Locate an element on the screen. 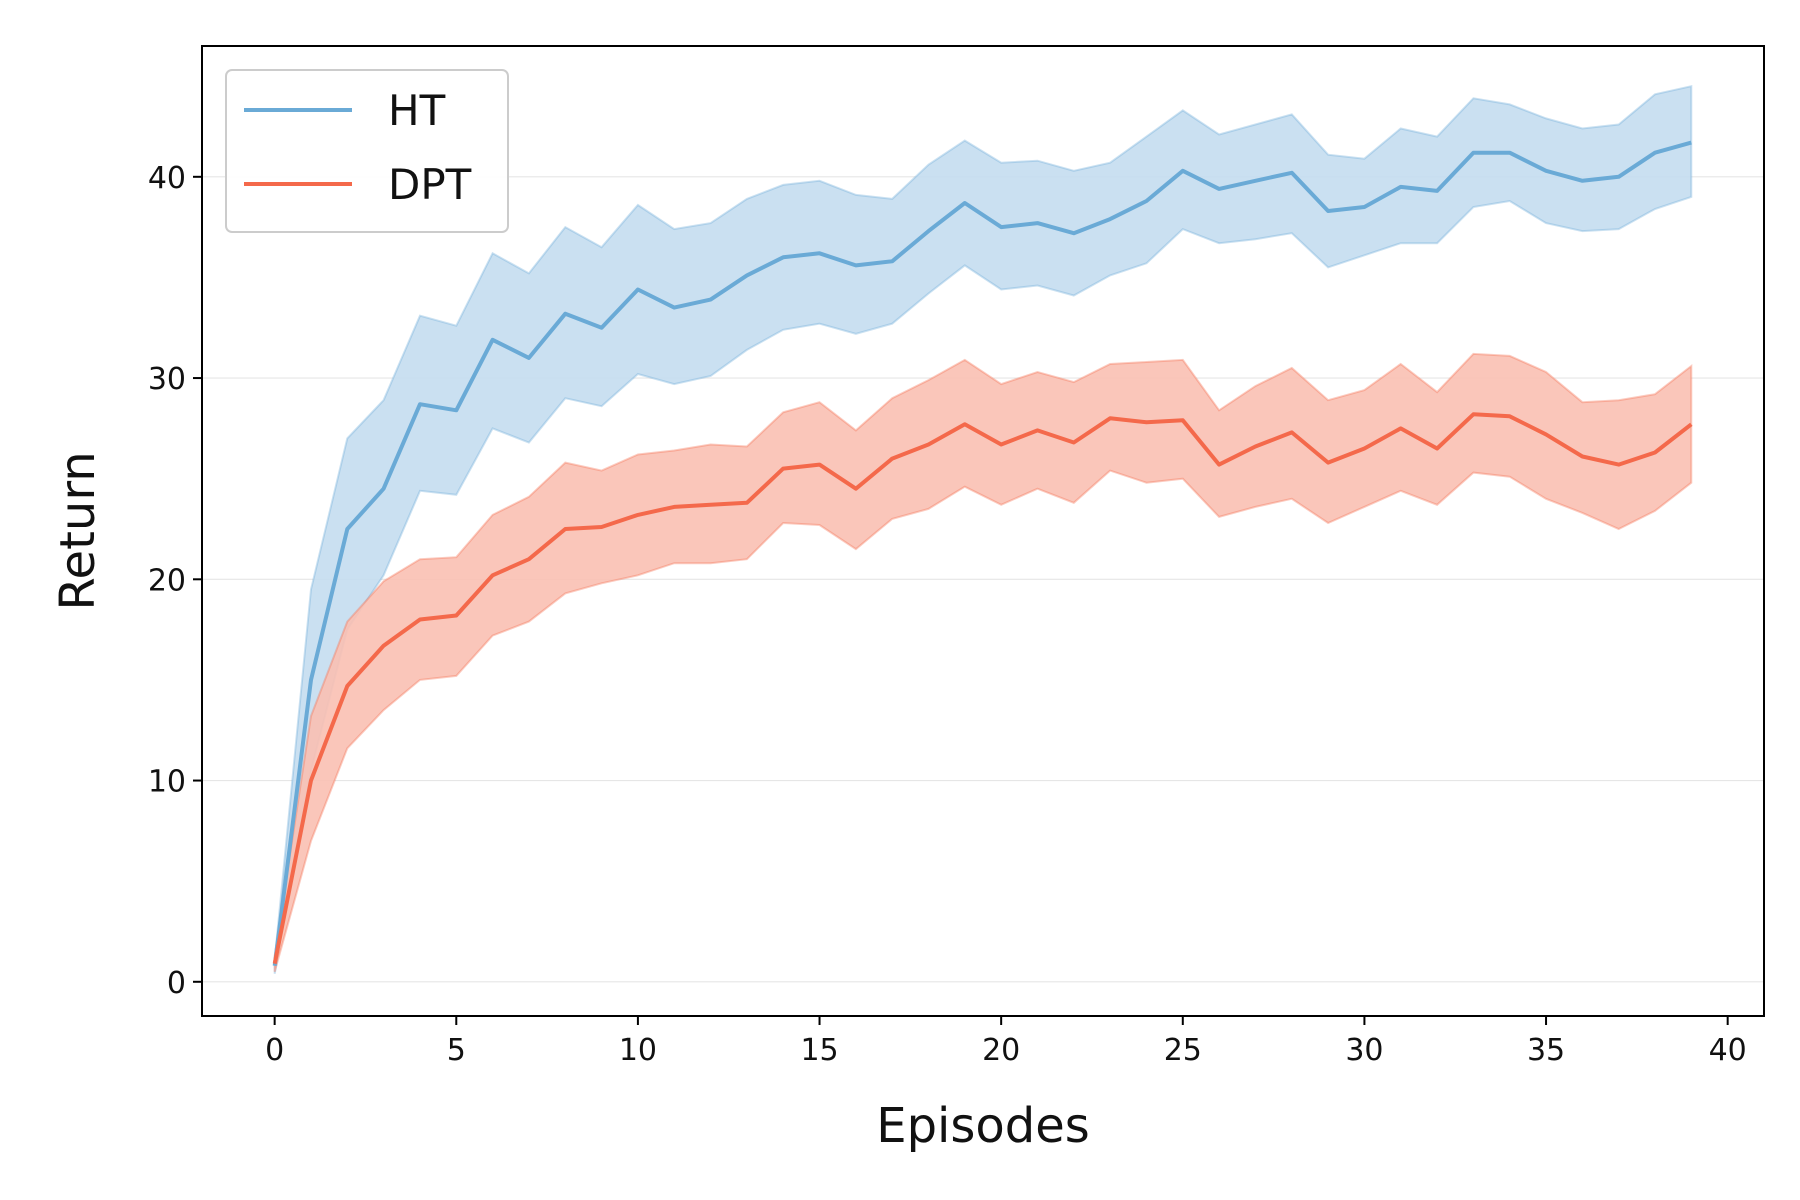 This screenshot has height=1200, width=1800. x-tick-label: 30 is located at coordinates (1364, 1050).